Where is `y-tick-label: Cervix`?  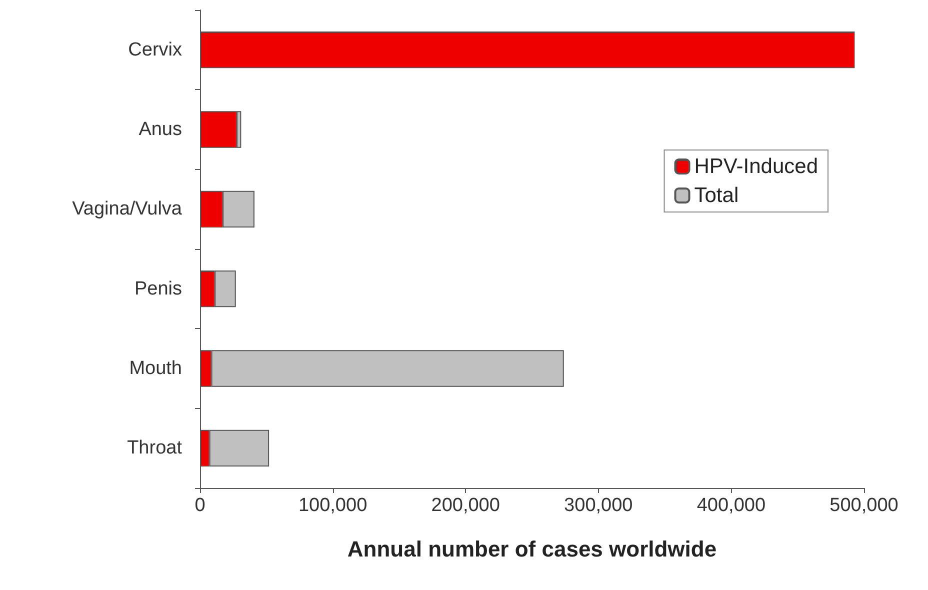 y-tick-label: Cervix is located at coordinates (155, 49).